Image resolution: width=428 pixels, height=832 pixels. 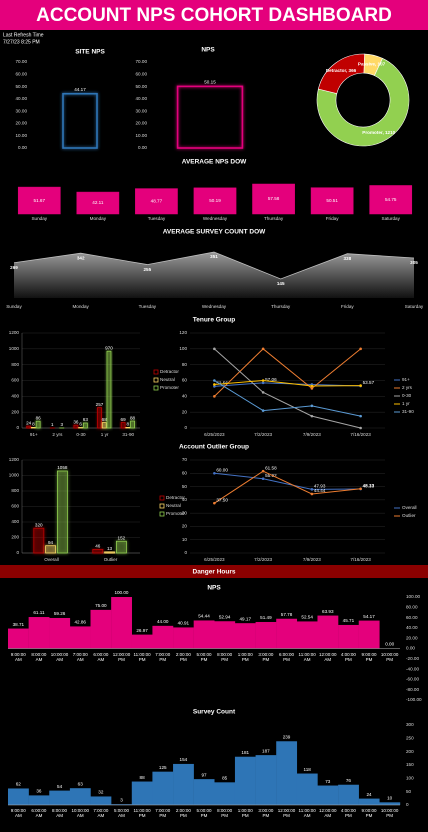 I want to click on value-label: 59.26, so click(x=60, y=613).